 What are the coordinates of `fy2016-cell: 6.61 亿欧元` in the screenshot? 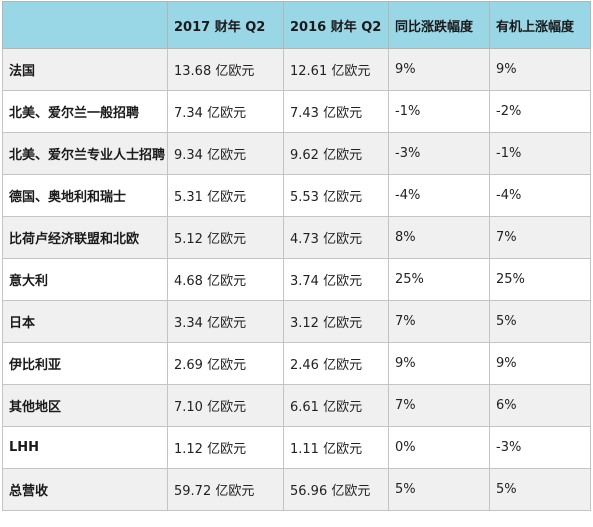 It's located at (336, 405).